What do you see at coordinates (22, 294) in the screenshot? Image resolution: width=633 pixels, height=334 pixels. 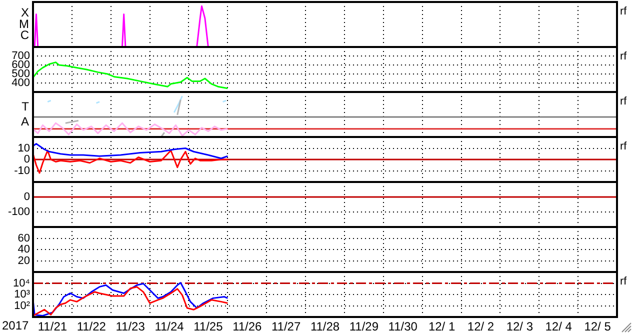 I see `y-tick-label: 10³` at bounding box center [22, 294].